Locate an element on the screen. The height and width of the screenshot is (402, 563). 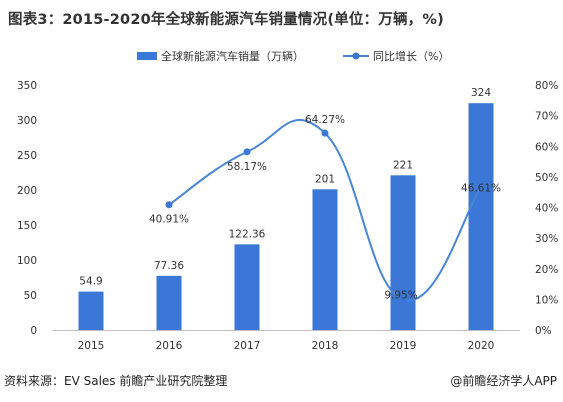
y-axis-left: 0 50 100 150 200 250 300 350 is located at coordinates (27, 208).